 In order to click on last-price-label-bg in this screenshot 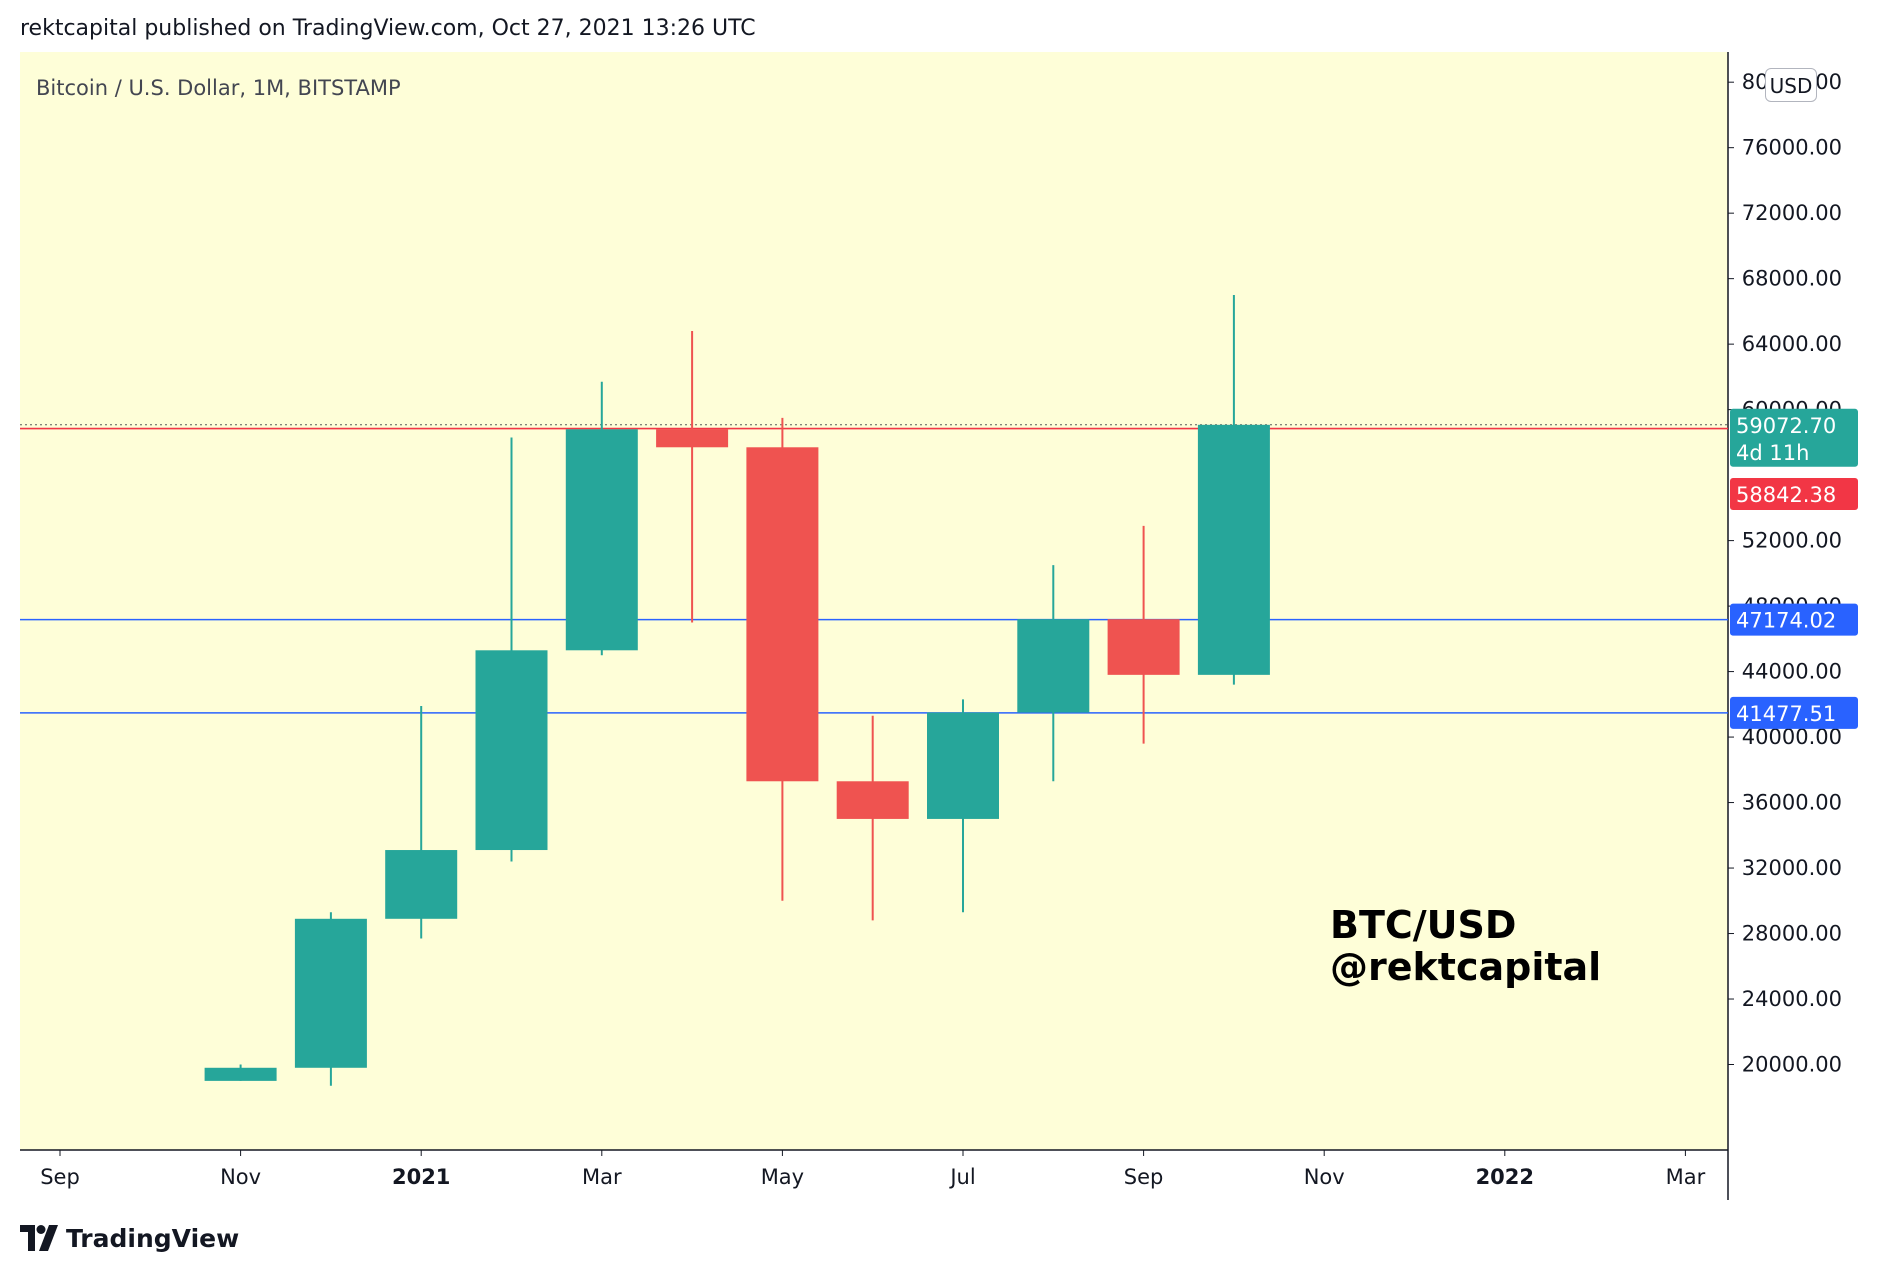, I will do `click(1794, 437)`.